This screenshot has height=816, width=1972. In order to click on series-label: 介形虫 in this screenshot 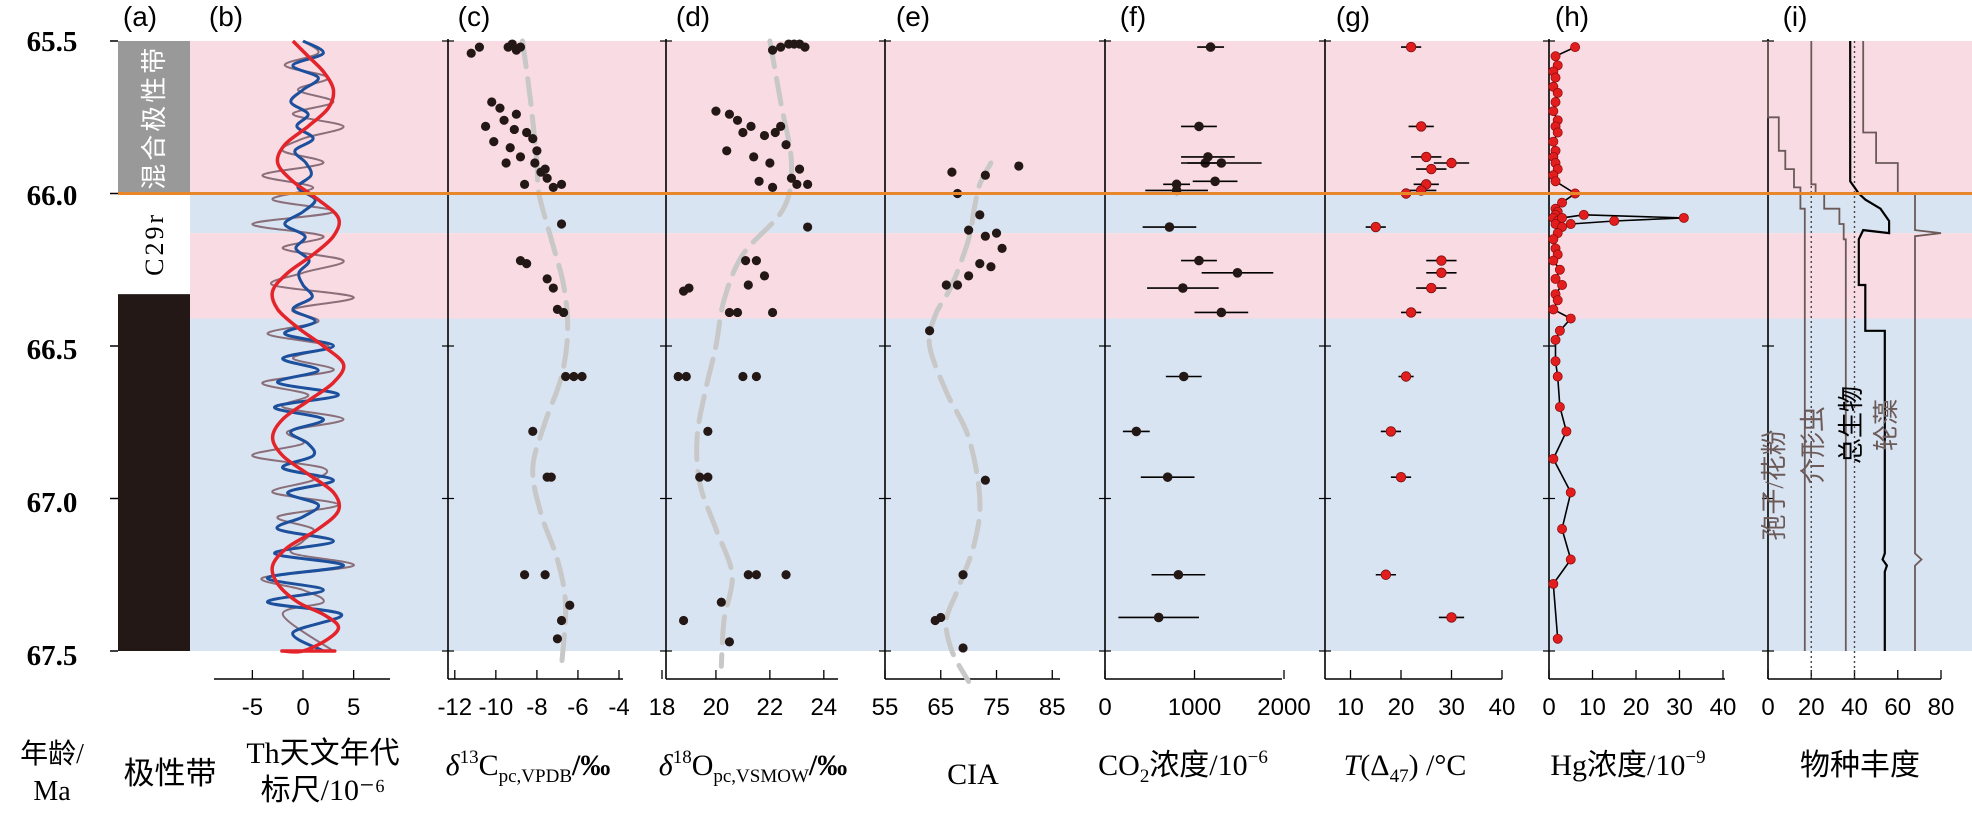, I will do `click(1813, 445)`.